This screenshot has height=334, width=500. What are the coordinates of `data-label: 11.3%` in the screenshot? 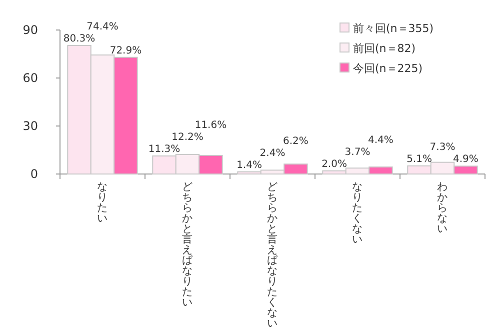 It's located at (164, 149).